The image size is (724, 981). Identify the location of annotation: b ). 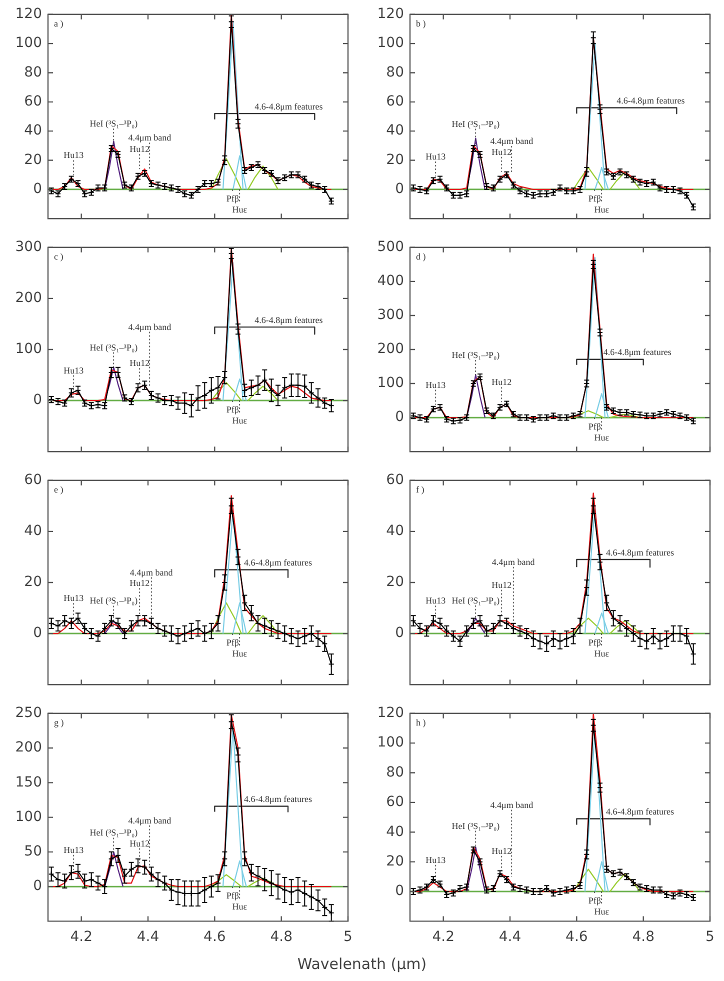
(421, 23).